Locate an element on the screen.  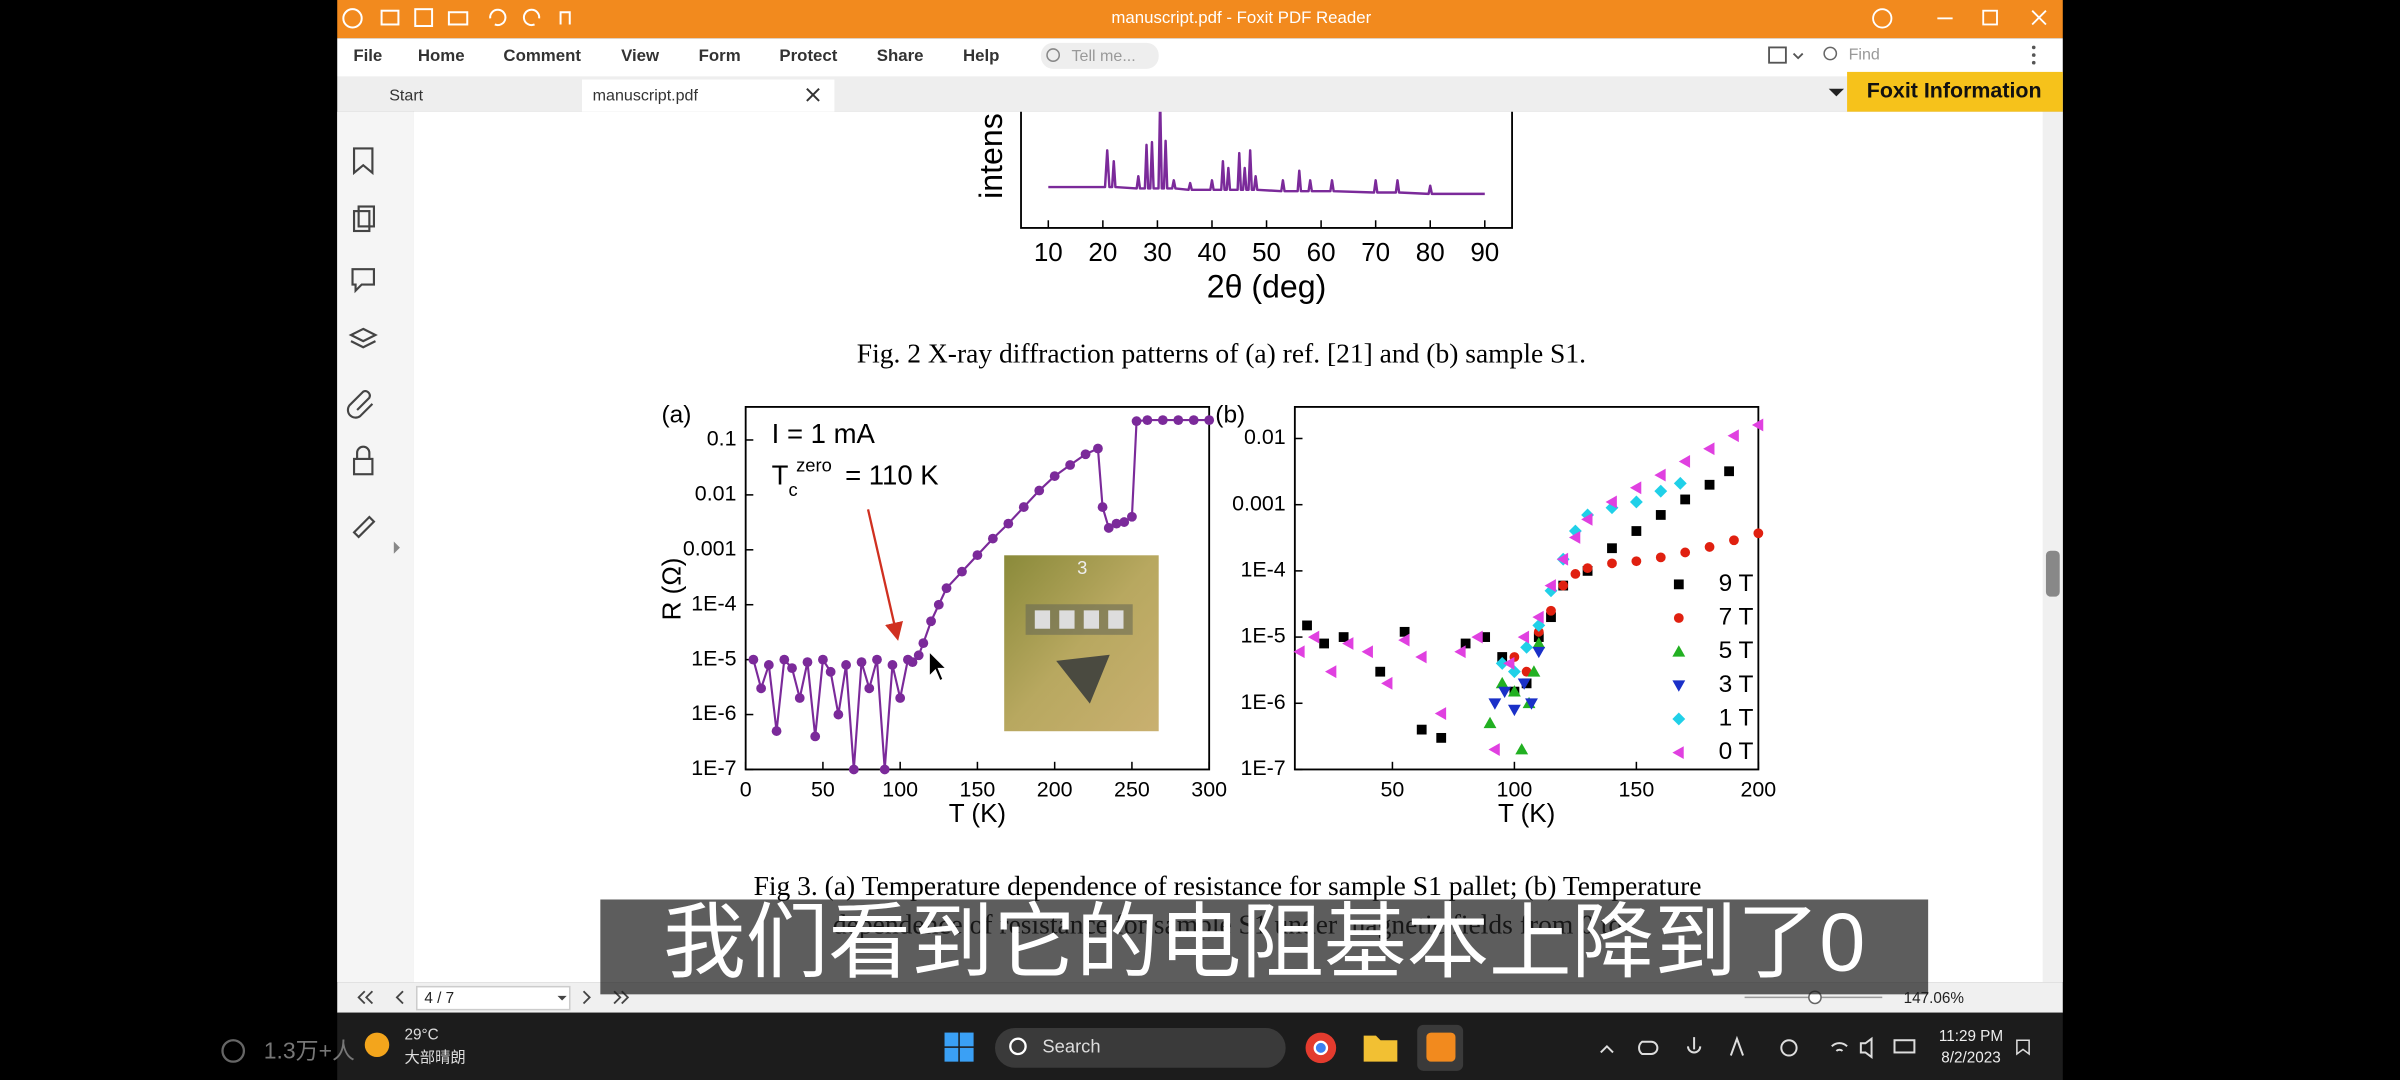
sidebar-expand is located at coordinates (396, 547).